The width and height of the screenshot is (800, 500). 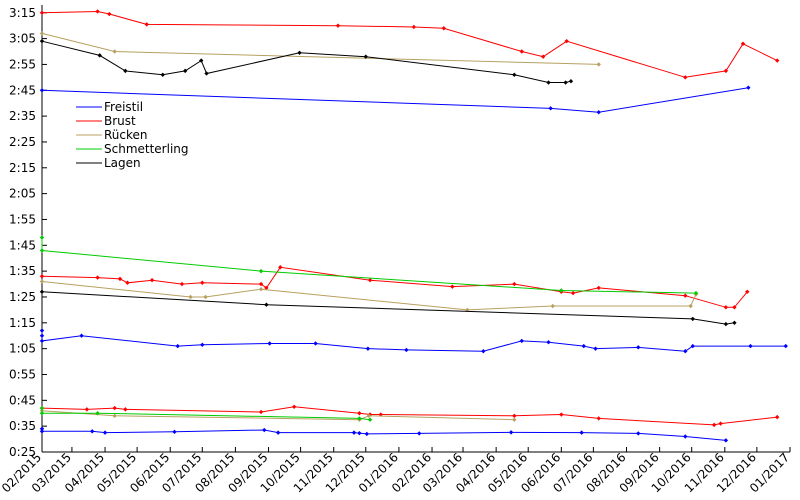 I want to click on series-line-r-cken, so click(x=369, y=296).